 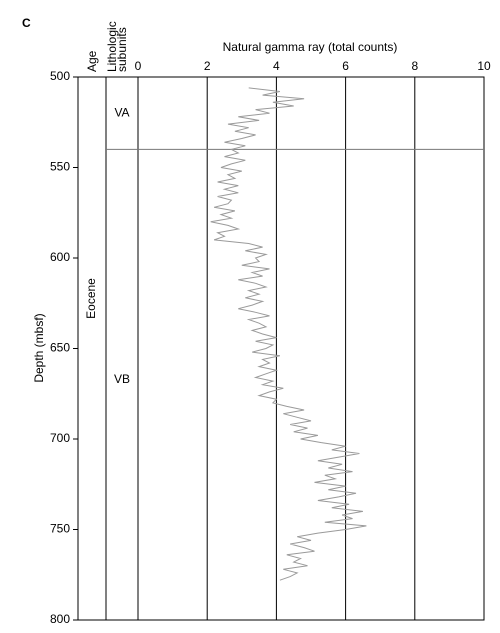 What do you see at coordinates (60, 257) in the screenshot?
I see `y-tick-label: 600` at bounding box center [60, 257].